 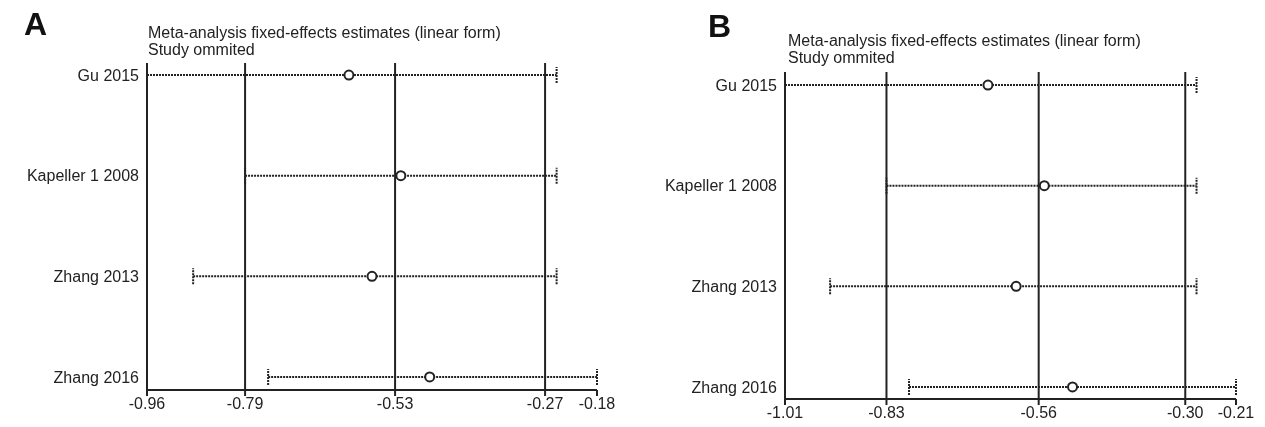 What do you see at coordinates (785, 413) in the screenshot?
I see `x-tick-label: -1.01` at bounding box center [785, 413].